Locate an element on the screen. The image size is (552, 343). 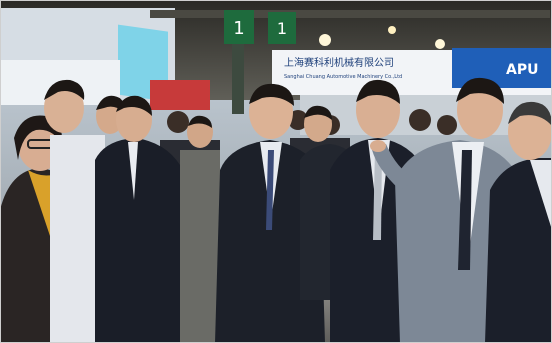
red-stand is located at coordinates (180, 95).